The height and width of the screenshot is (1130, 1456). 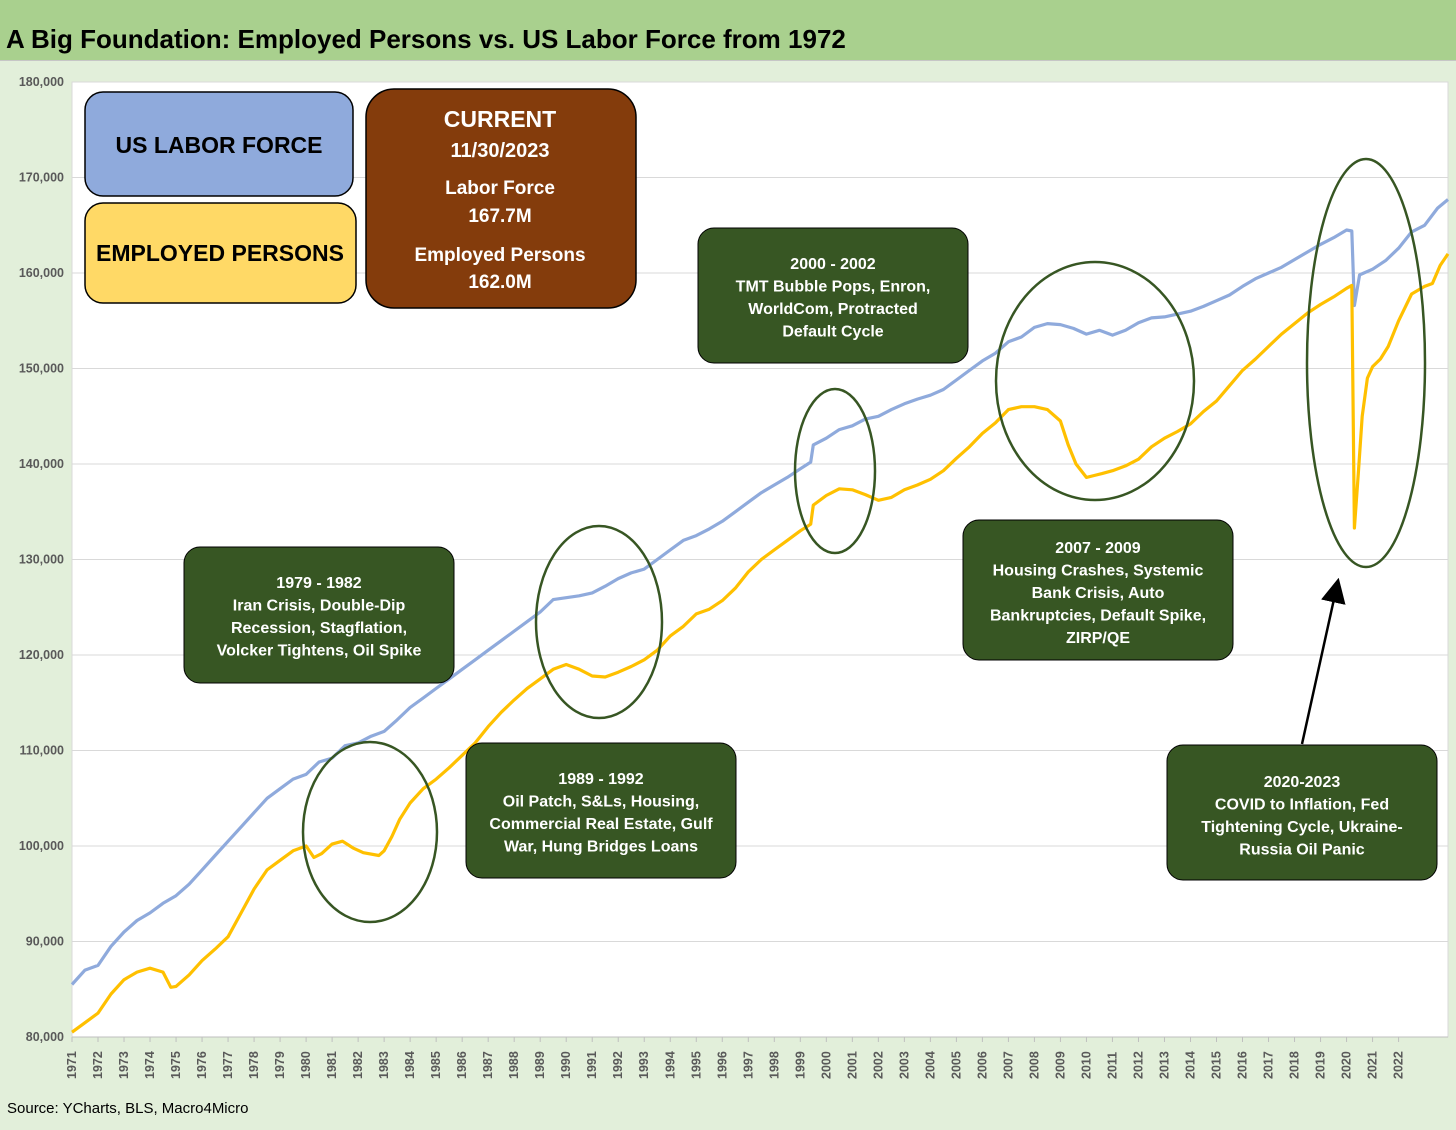 I want to click on ellipse-1979, so click(x=370, y=832).